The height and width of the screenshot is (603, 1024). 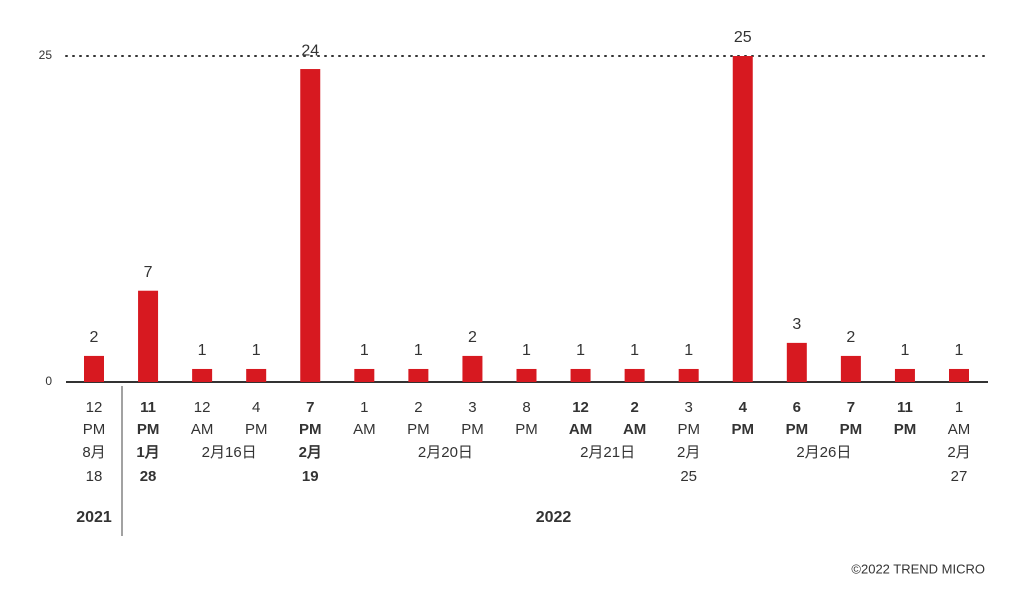 I want to click on y-tick-label: 0, so click(x=48, y=381).